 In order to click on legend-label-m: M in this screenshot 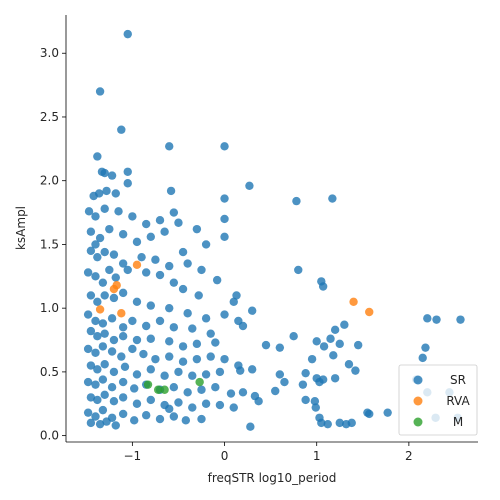, I will do `click(458, 422)`.